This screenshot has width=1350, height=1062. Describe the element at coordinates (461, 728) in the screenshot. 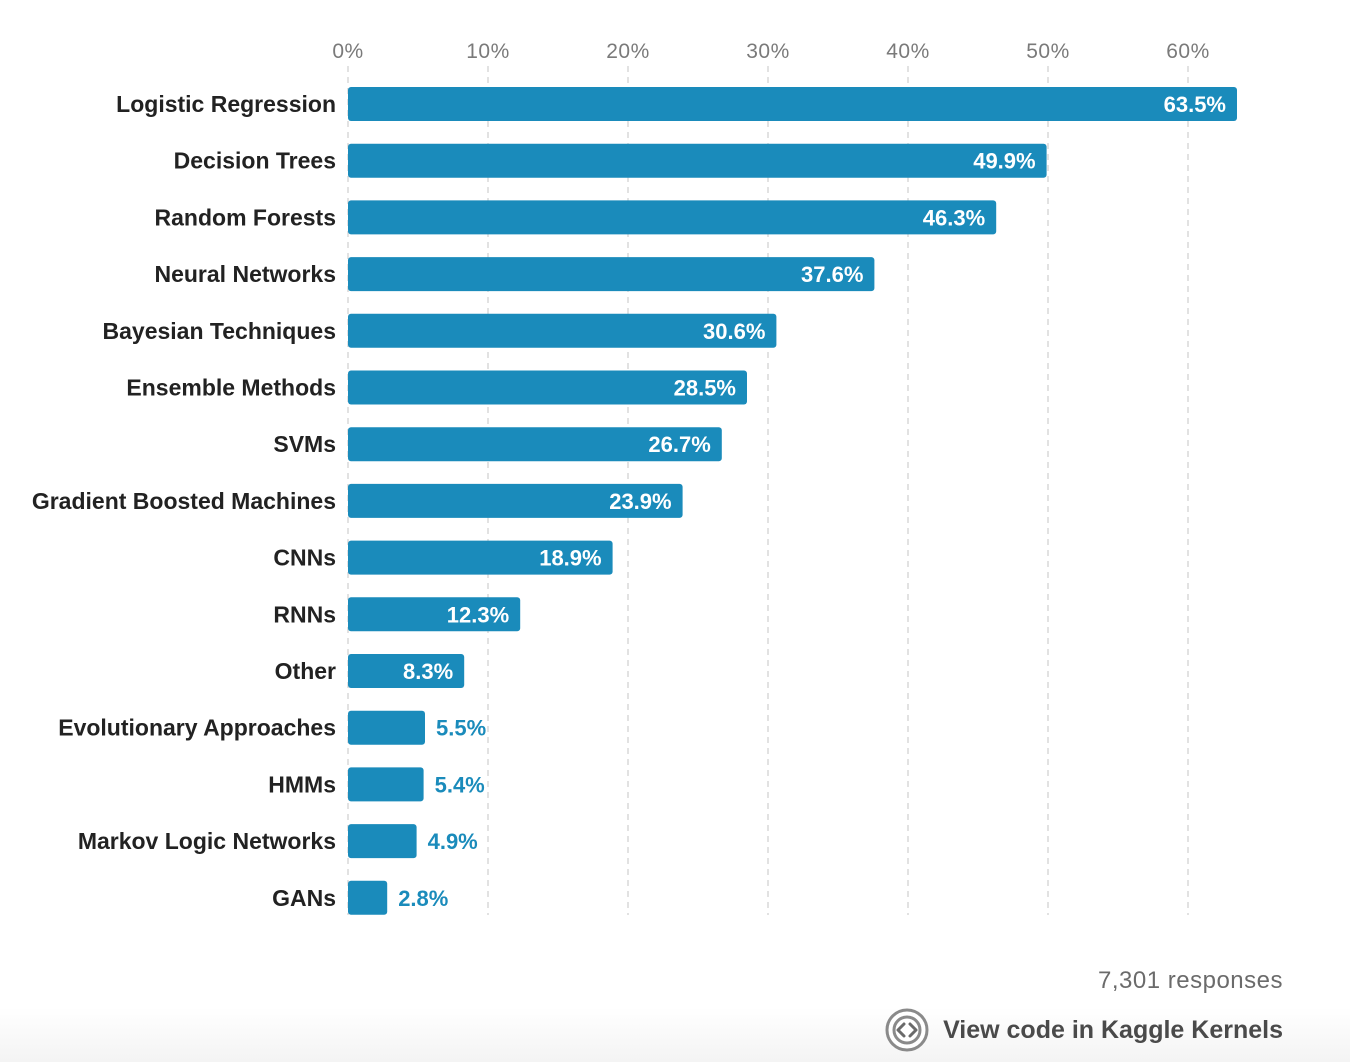

I see `bar-value-label: 5.5%` at that location.